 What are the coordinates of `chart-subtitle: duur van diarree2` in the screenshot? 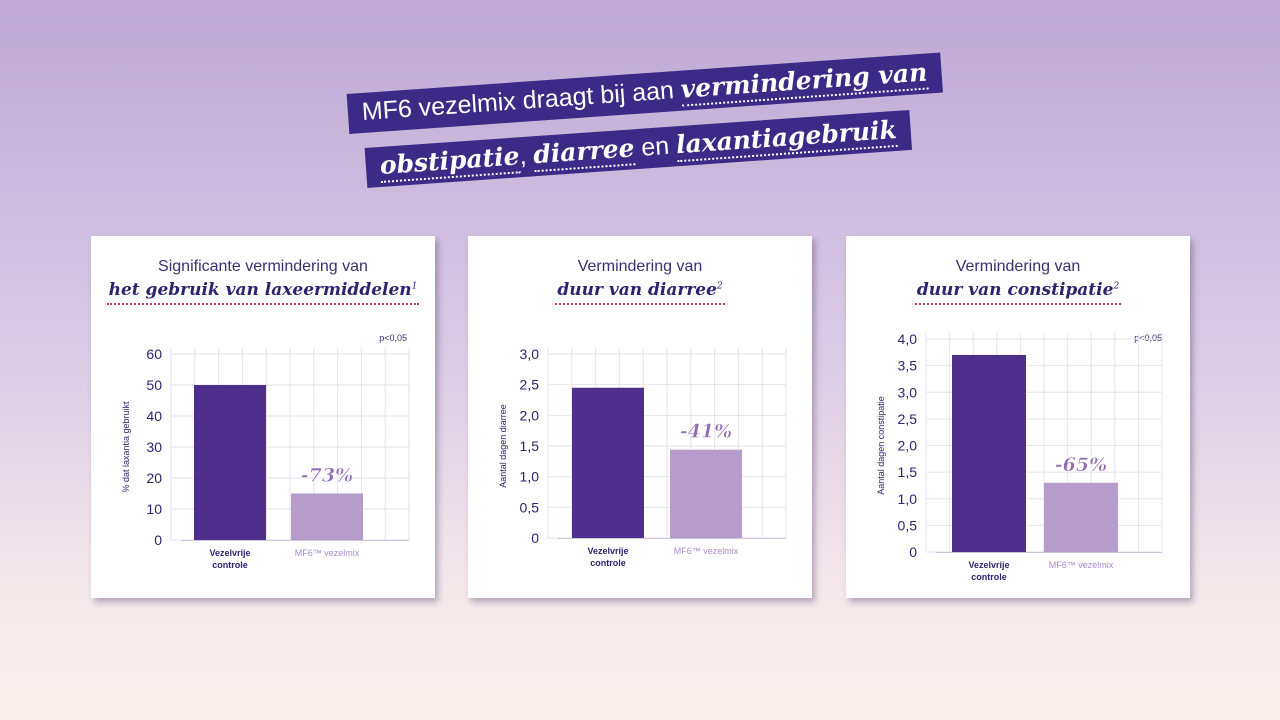 It's located at (640, 292).